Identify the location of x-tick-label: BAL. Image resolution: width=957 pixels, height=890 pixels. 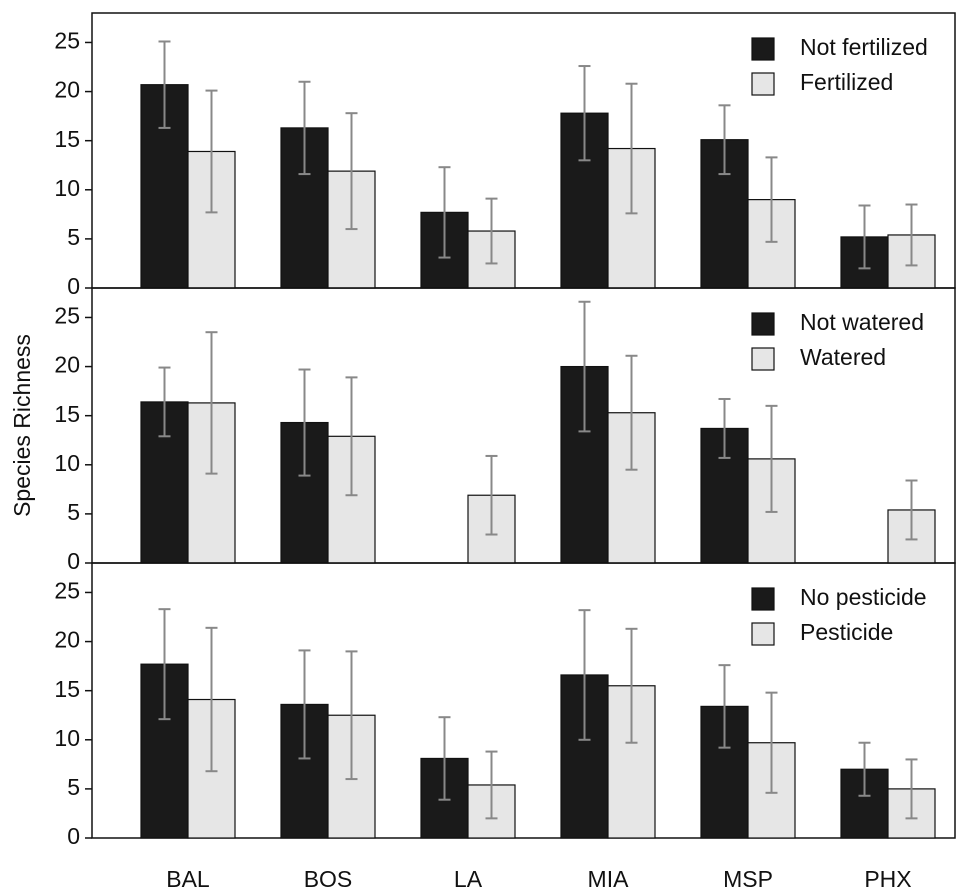
(188, 878).